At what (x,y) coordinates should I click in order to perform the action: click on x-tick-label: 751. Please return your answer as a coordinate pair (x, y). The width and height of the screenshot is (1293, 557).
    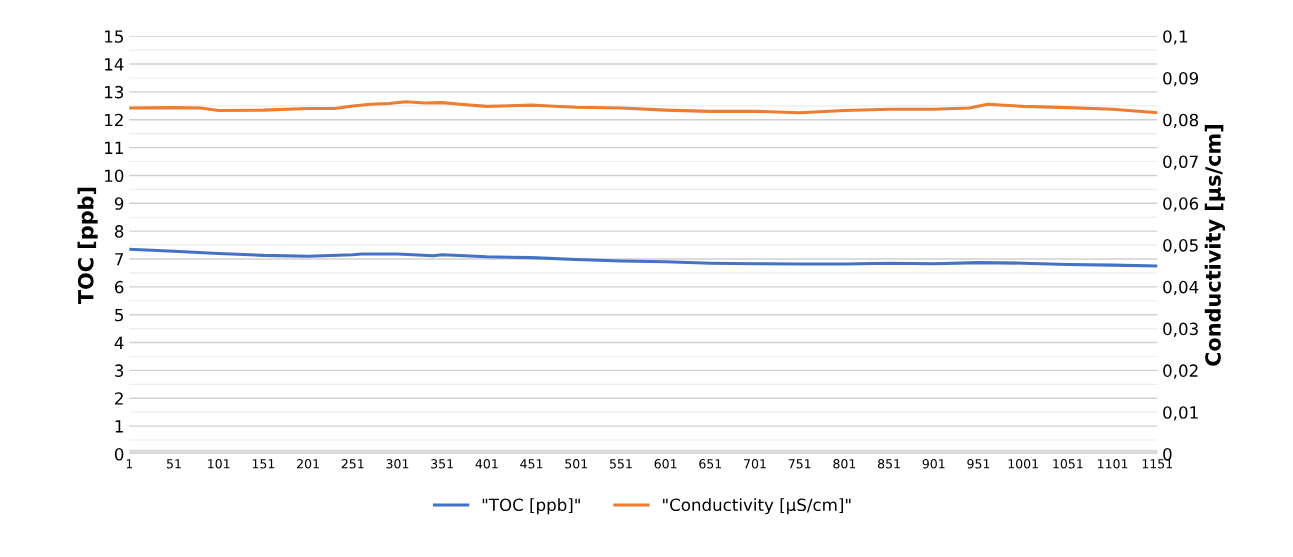
    Looking at the image, I should click on (799, 464).